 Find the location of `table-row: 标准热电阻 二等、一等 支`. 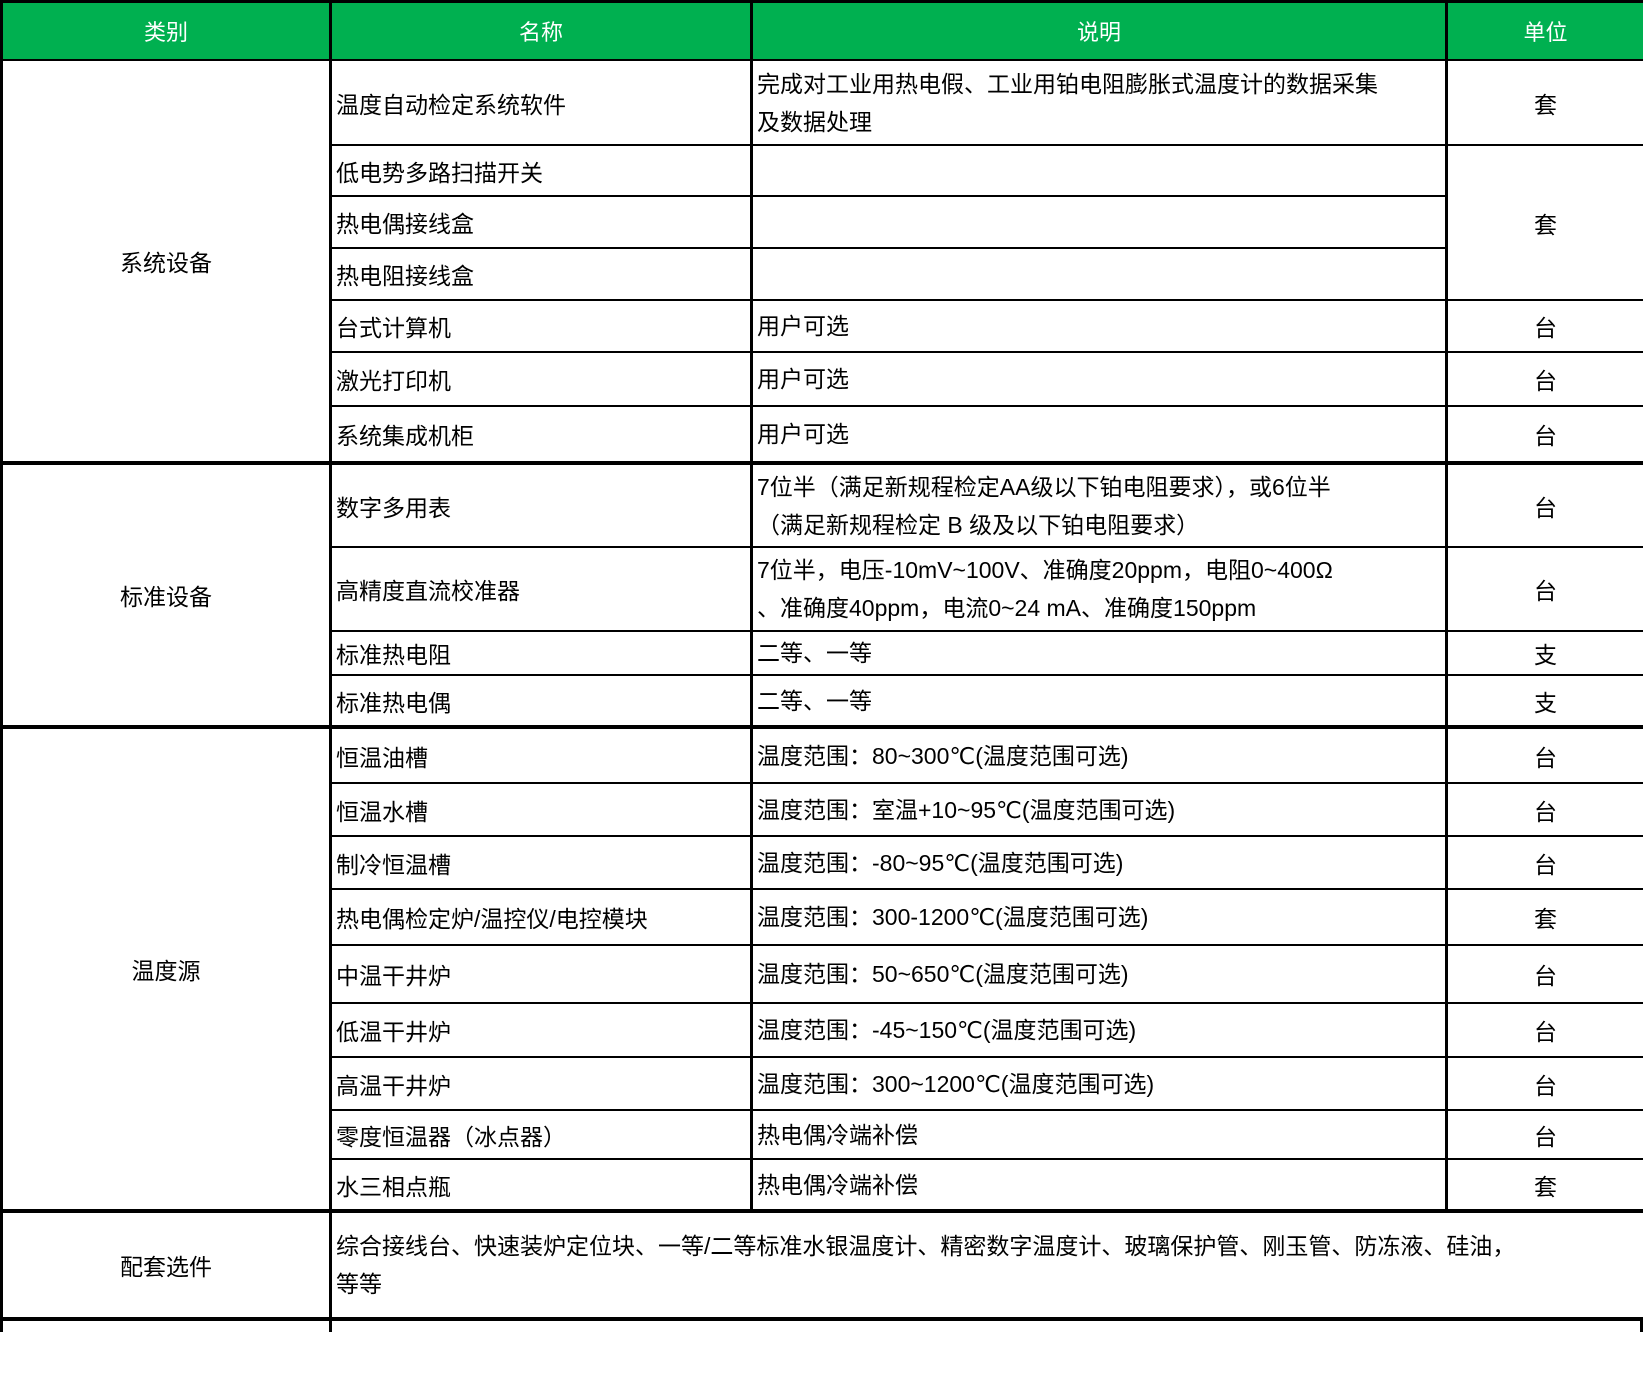

table-row: 标准热电阻 二等、一等 支 is located at coordinates (822, 653).